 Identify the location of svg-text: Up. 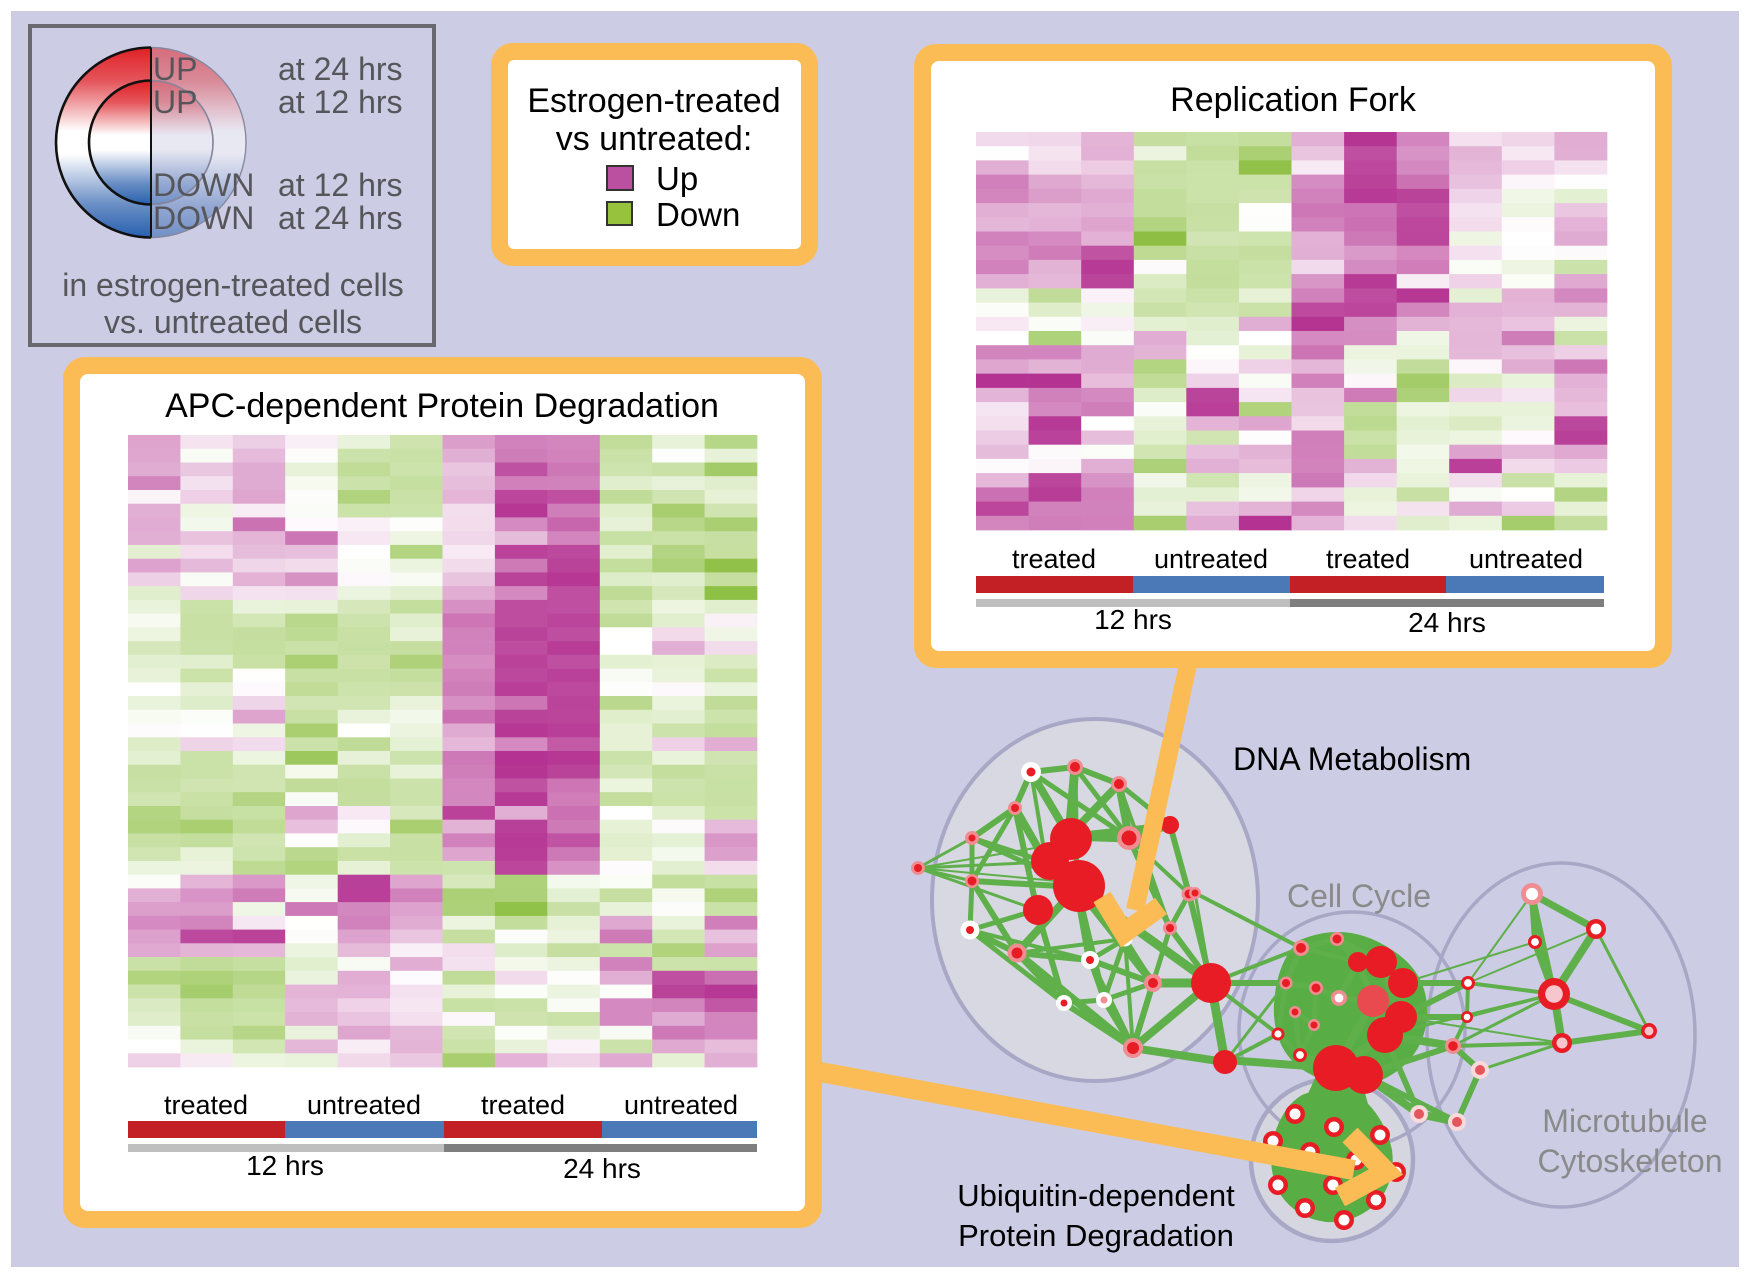
(677, 178).